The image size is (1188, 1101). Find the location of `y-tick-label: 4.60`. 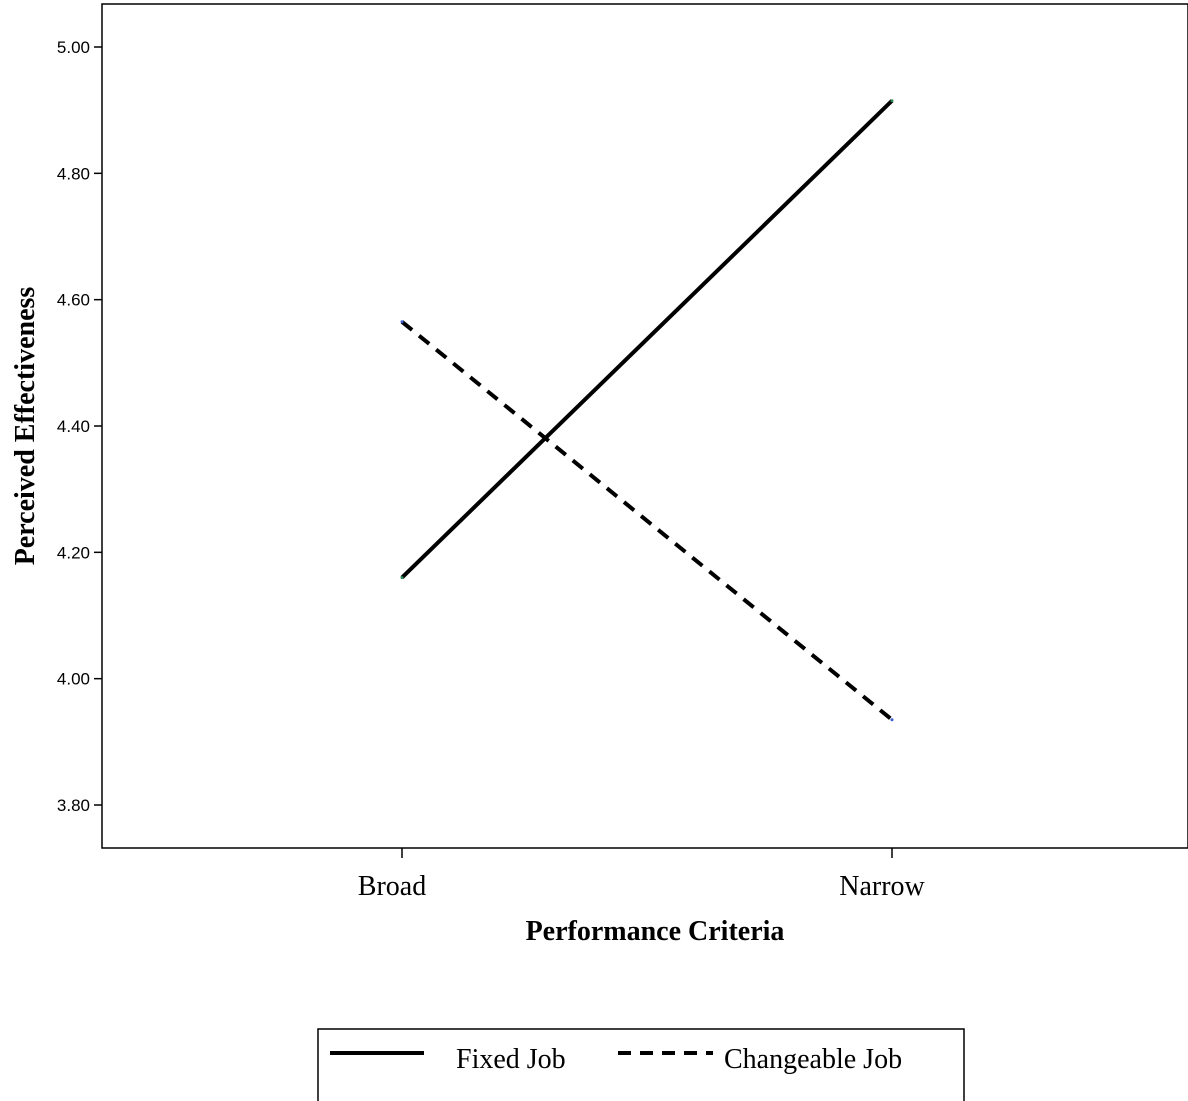

y-tick-label: 4.60 is located at coordinates (73, 300).